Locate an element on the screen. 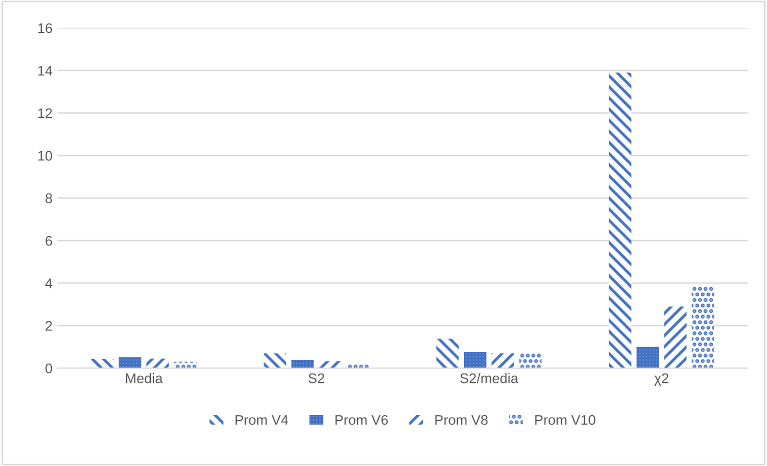  legend-label: Prom V10 is located at coordinates (565, 420).